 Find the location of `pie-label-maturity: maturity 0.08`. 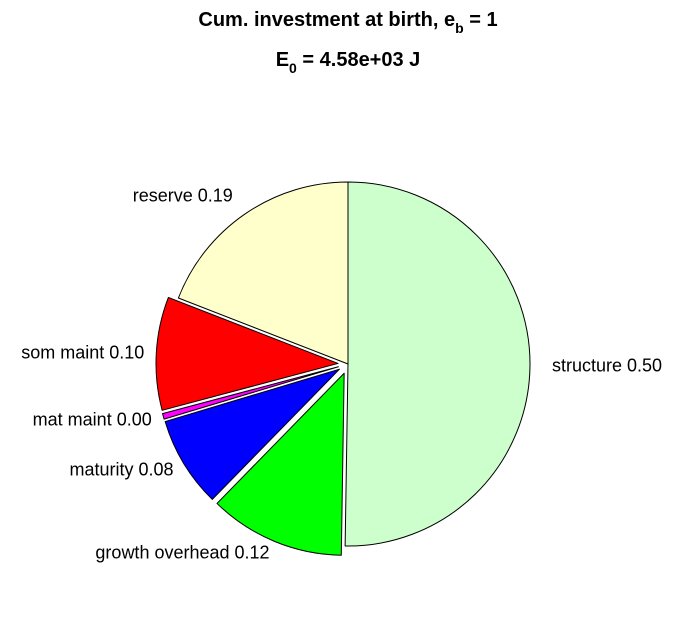

pie-label-maturity: maturity 0.08 is located at coordinates (121, 470).